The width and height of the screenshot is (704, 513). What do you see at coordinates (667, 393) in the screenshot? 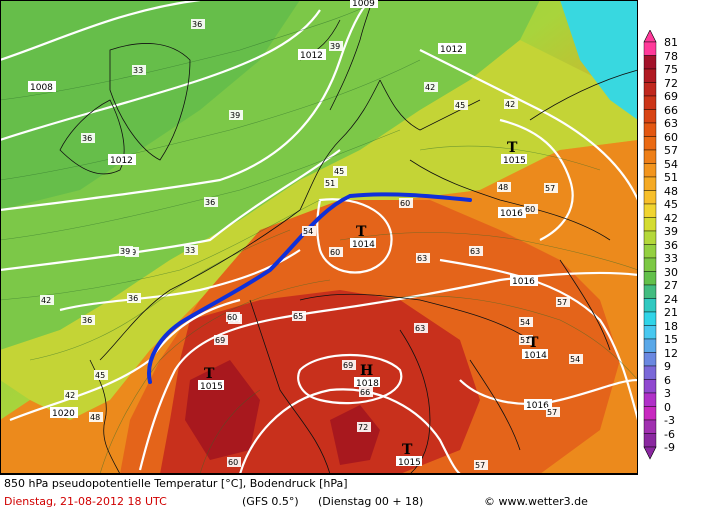
I see `color-scale-label: 3` at bounding box center [667, 393].